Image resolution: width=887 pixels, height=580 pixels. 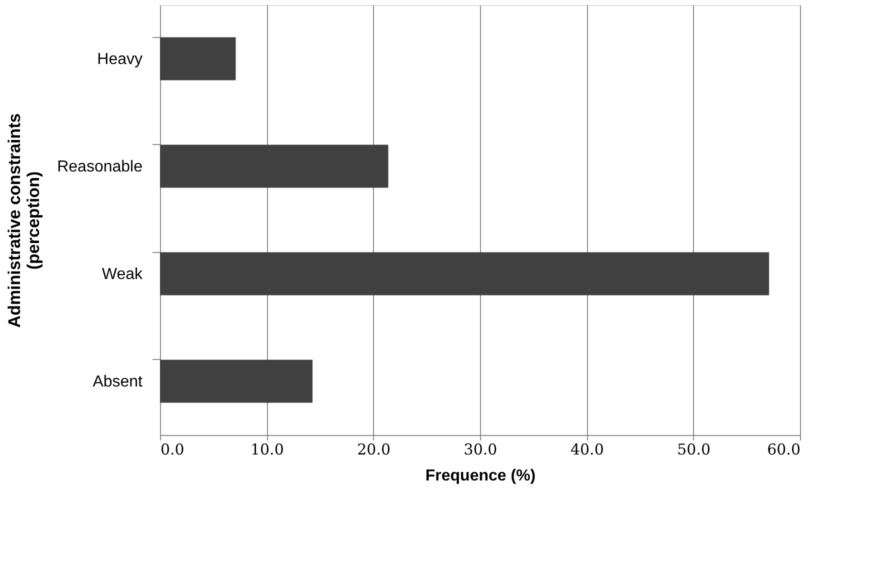 I want to click on x-tick-label: 30.0, so click(x=481, y=449).